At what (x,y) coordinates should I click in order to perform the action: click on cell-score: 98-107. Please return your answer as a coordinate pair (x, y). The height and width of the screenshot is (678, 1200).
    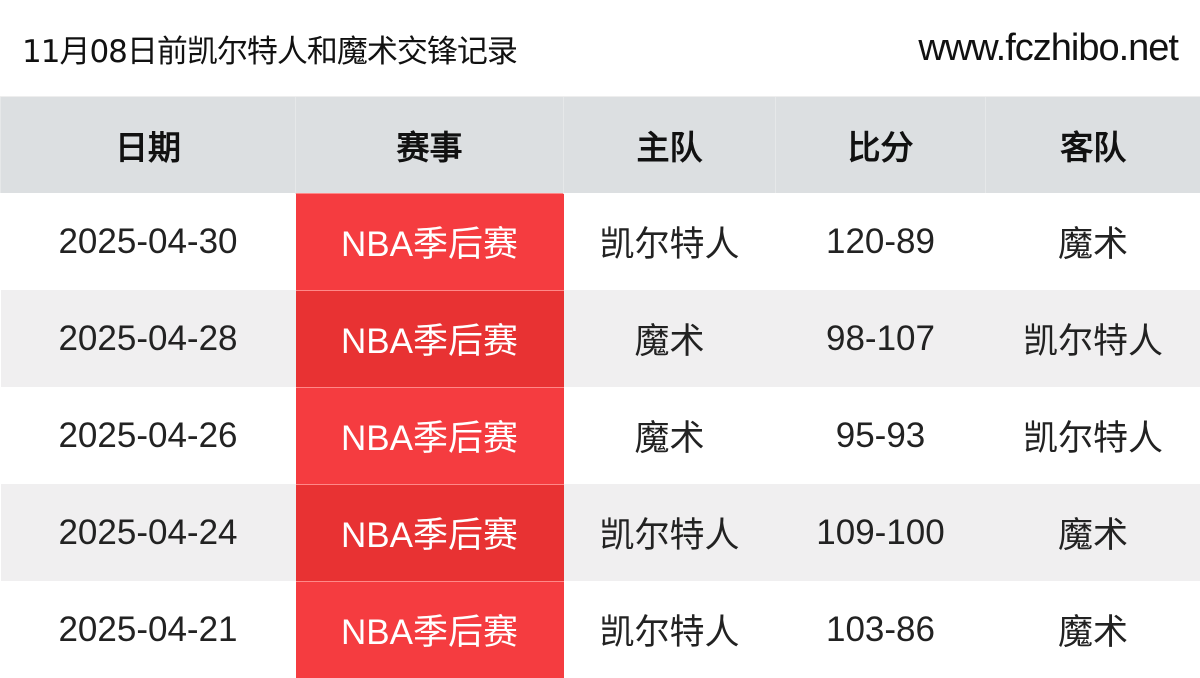
    Looking at the image, I should click on (881, 338).